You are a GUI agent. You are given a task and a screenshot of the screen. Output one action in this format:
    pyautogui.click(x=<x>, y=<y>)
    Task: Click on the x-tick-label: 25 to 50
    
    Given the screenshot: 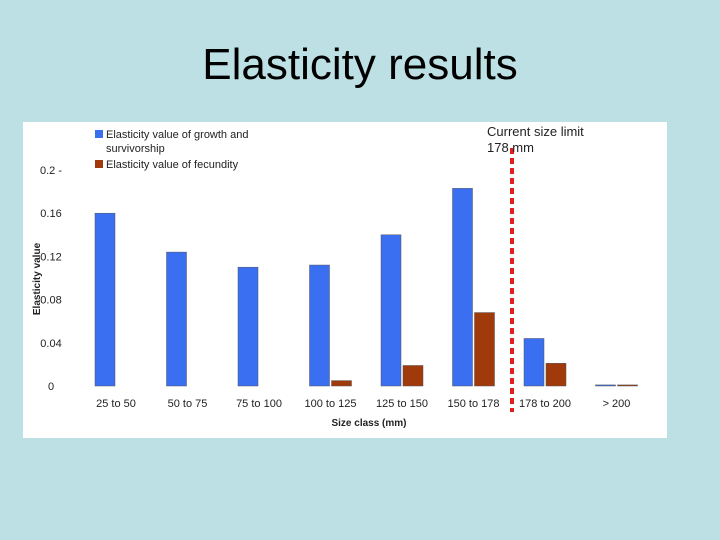 What is the action you would take?
    pyautogui.click(x=116, y=404)
    